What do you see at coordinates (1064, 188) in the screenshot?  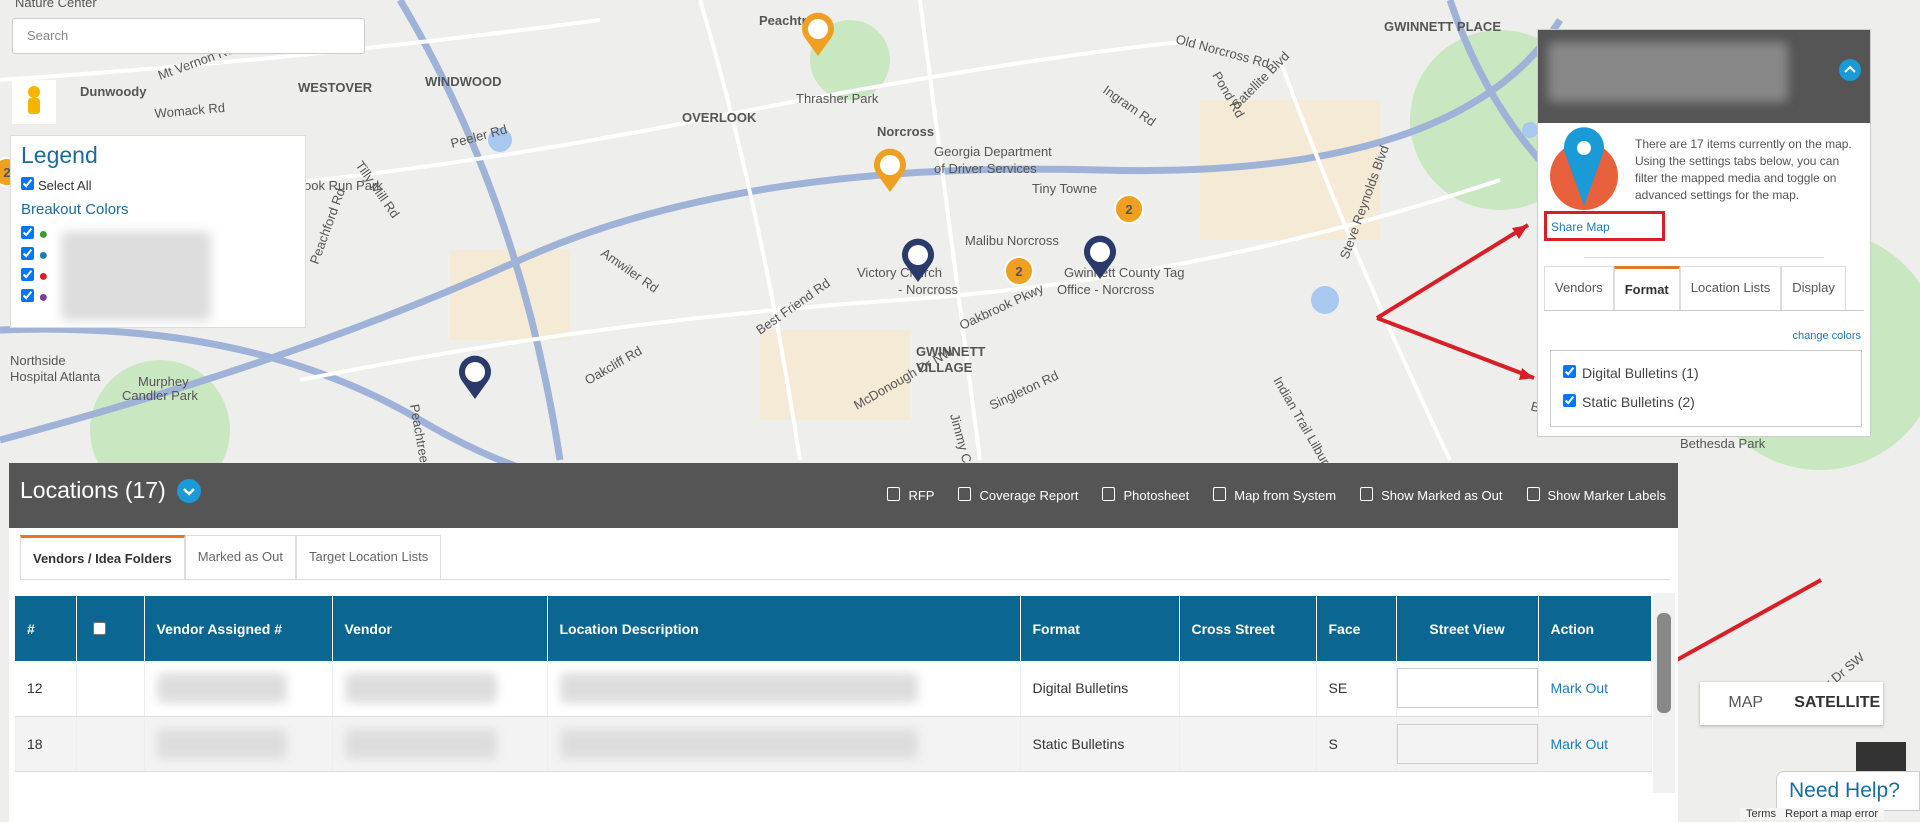 I see `map-label: Tiny Towne` at bounding box center [1064, 188].